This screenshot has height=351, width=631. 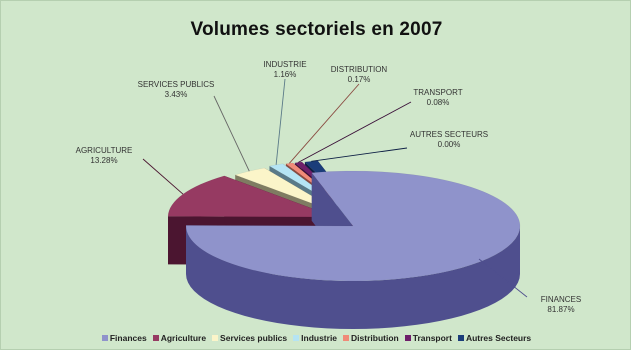 What do you see at coordinates (438, 102) in the screenshot?
I see `data-value-transport: 0.08%` at bounding box center [438, 102].